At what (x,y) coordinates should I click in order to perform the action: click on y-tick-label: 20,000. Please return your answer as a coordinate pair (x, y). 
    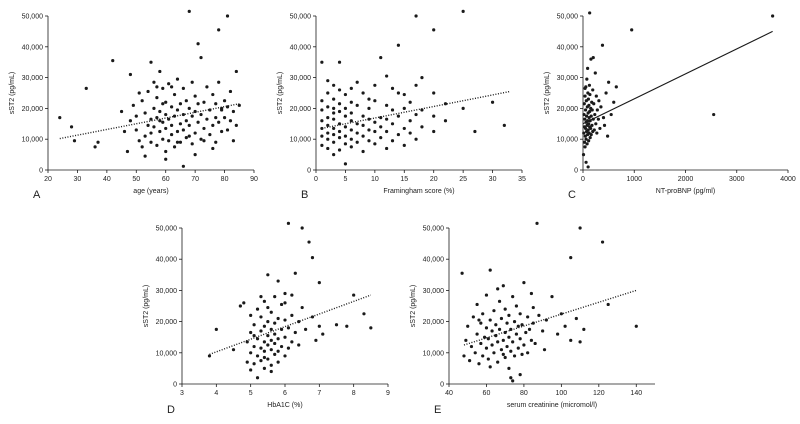
    Looking at the image, I should click on (301, 109).